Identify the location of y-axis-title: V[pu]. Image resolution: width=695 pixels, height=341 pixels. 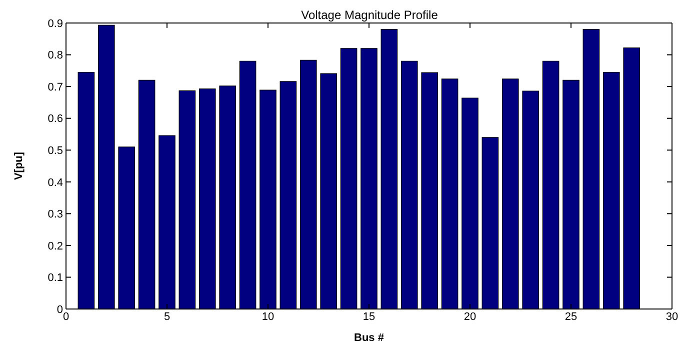
(18, 166).